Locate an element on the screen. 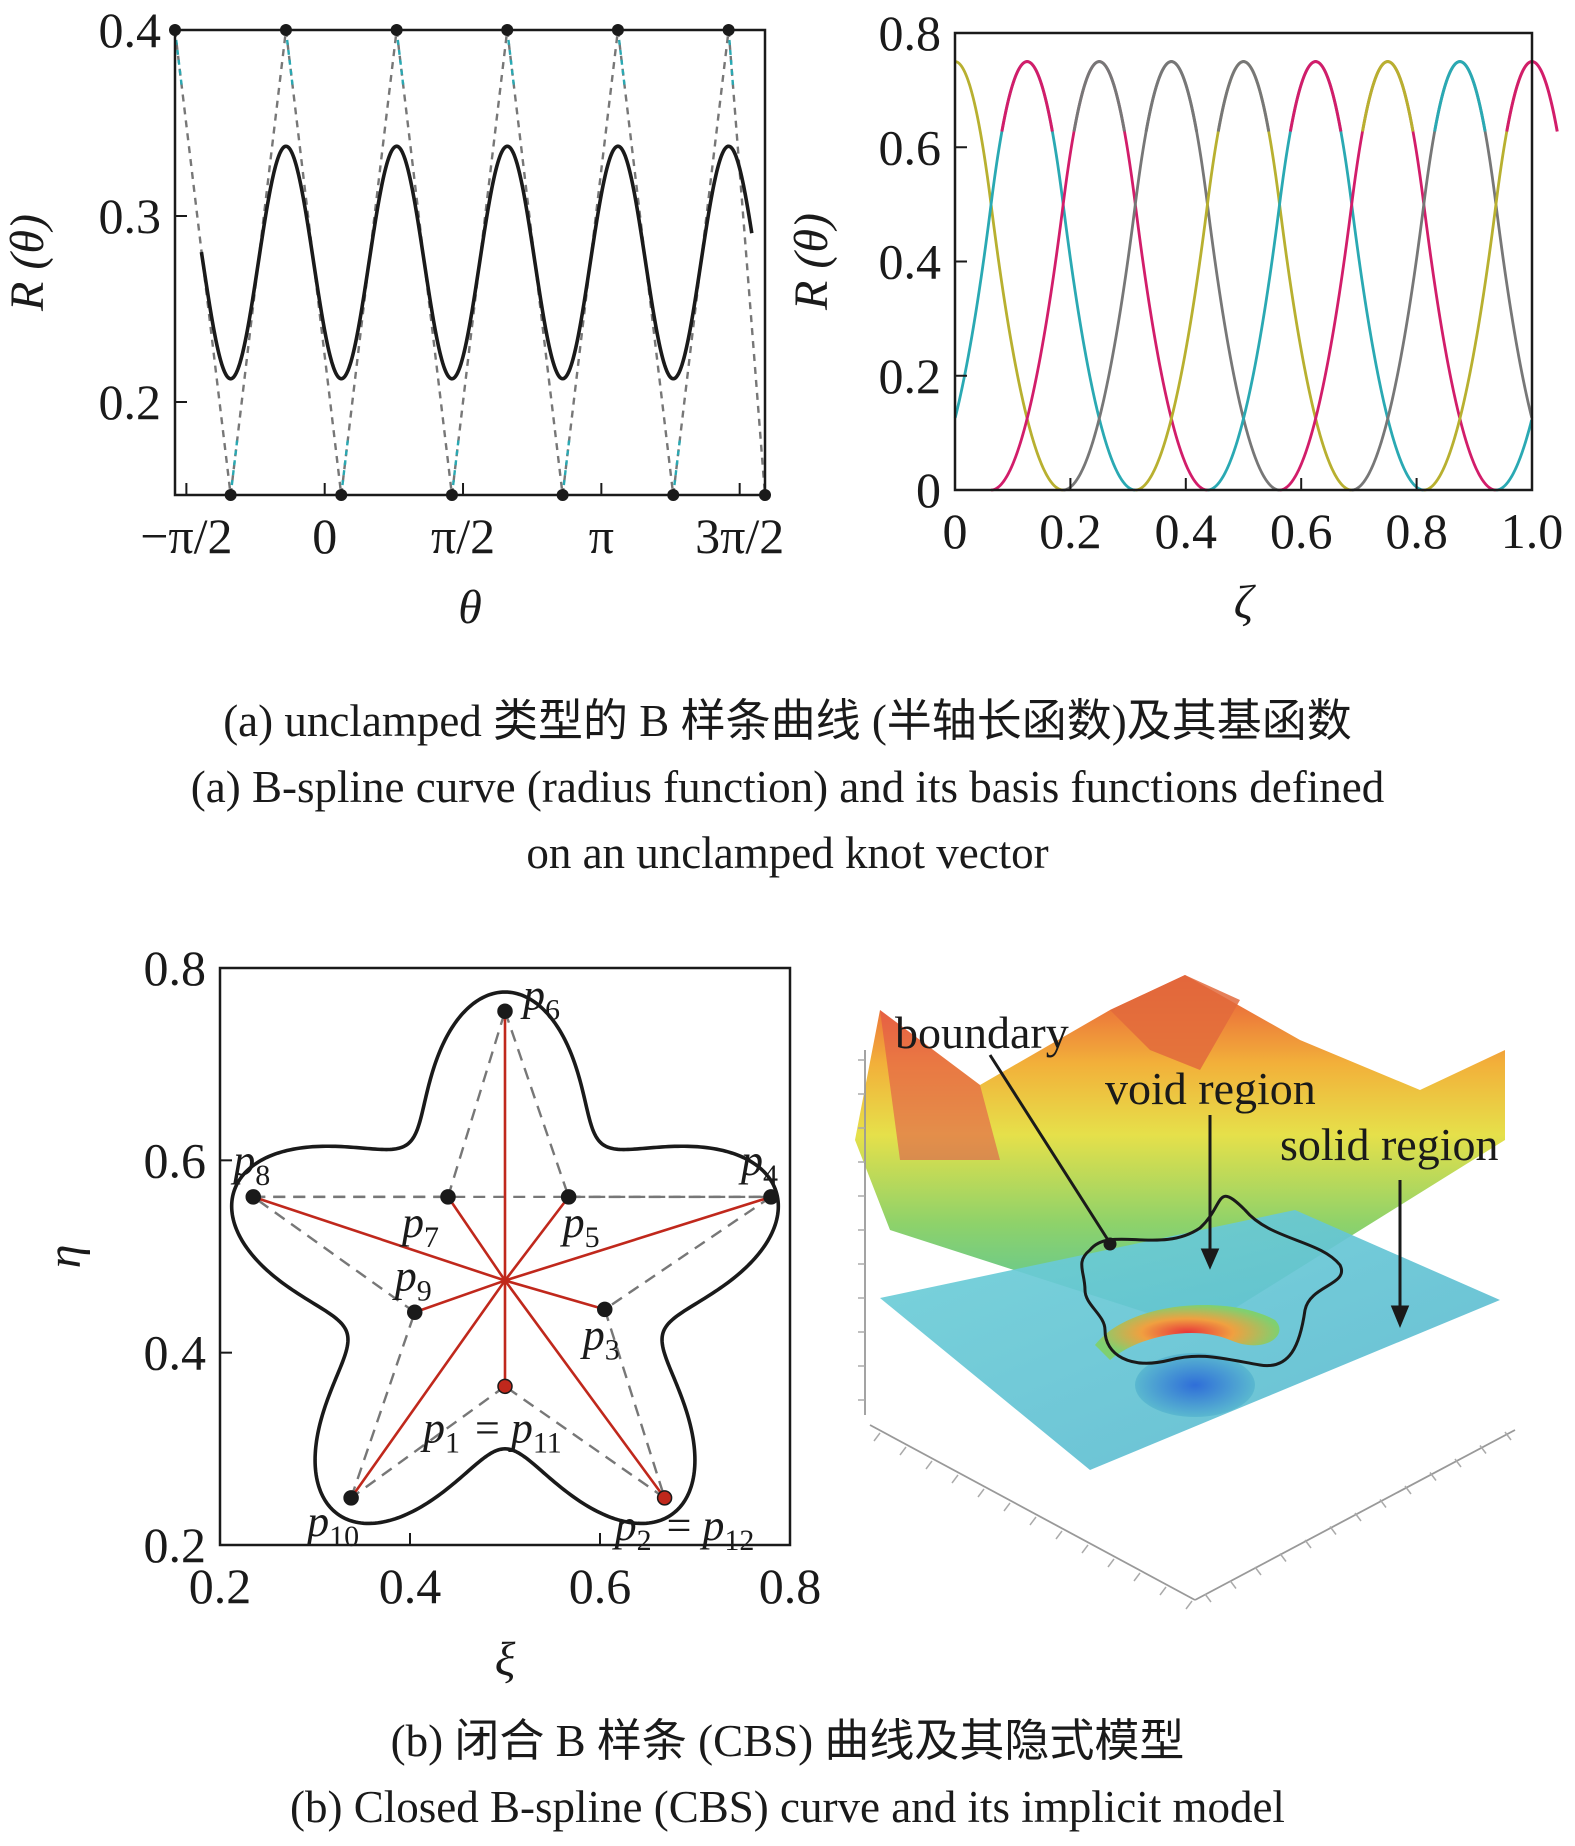 The width and height of the screenshot is (1575, 1846). label-subscript: 1 is located at coordinates (452, 1442).